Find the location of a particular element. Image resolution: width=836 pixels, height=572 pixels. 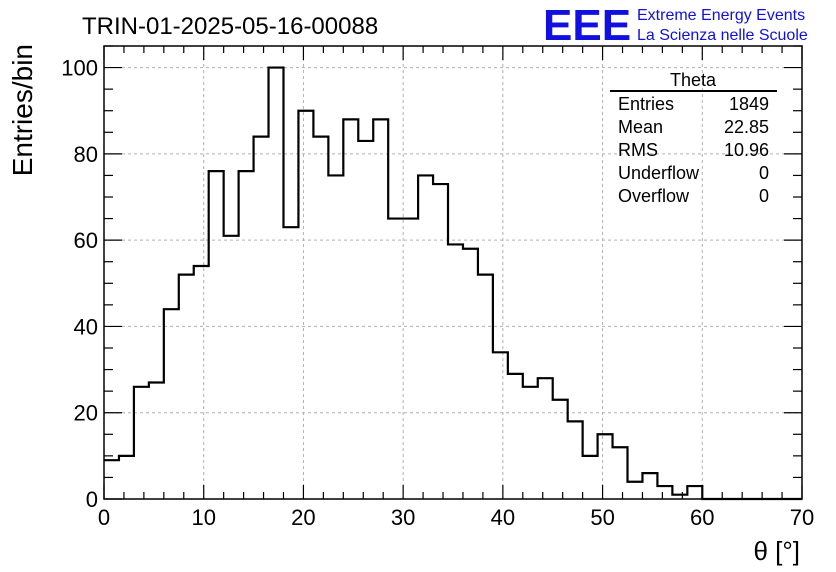

y-tick-label: 40 is located at coordinates (86, 326).